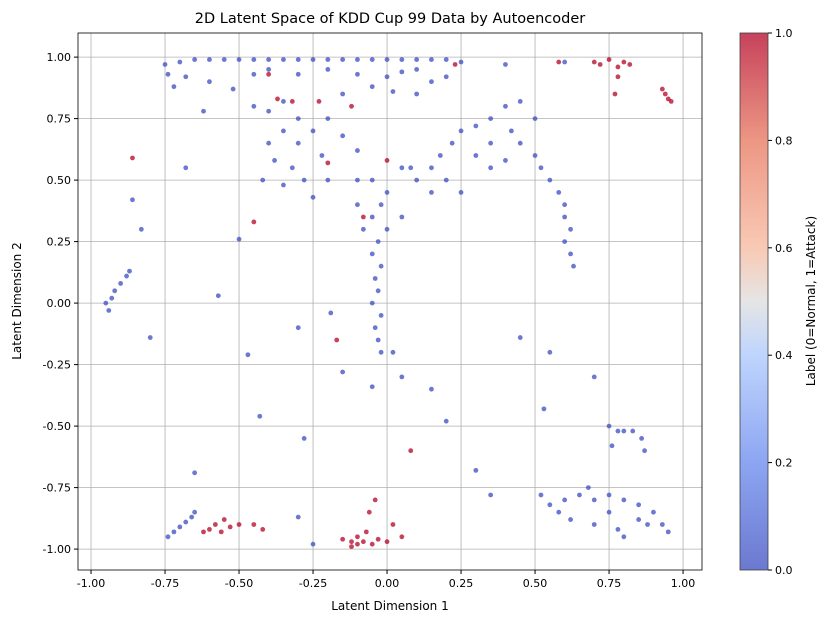  Describe the element at coordinates (811, 301) in the screenshot. I see `colorbar-label: Label (0=Normal, 1=Attack)` at that location.